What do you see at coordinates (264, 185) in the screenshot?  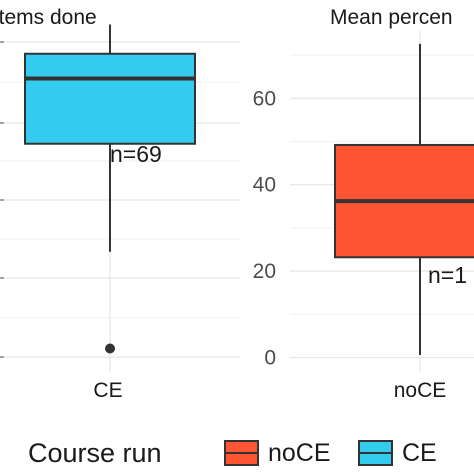 I see `y-tick-label: 40` at bounding box center [264, 185].